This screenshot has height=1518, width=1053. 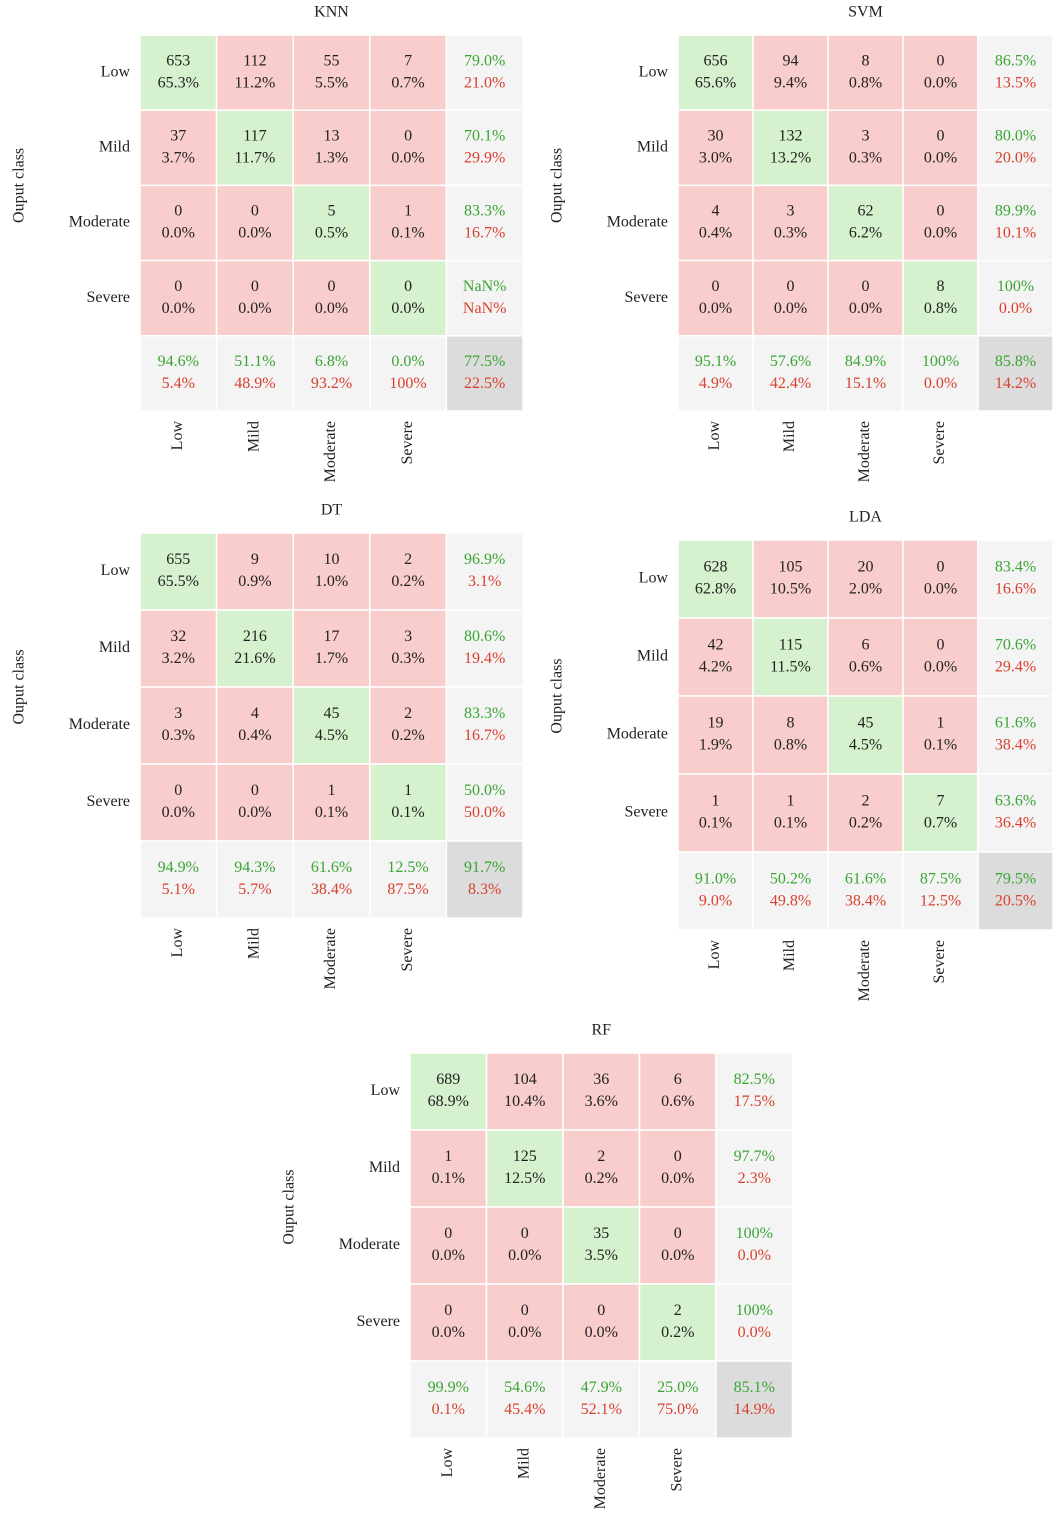 I want to click on error-rate: 3.1%, so click(x=484, y=581).